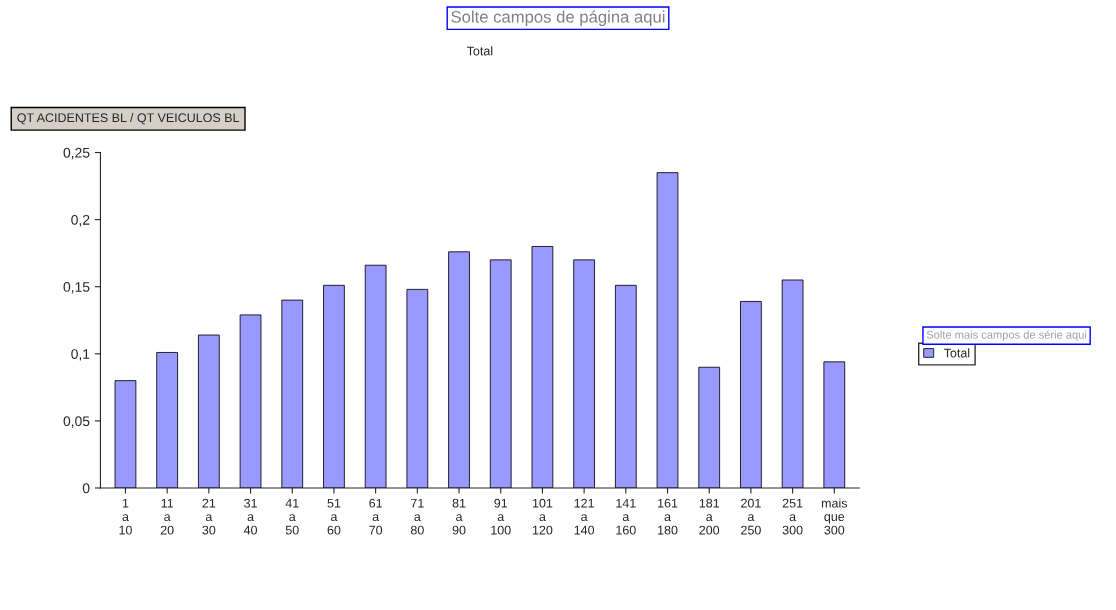  Describe the element at coordinates (501, 516) in the screenshot. I see `x-tick-label: 91 a 100` at that location.